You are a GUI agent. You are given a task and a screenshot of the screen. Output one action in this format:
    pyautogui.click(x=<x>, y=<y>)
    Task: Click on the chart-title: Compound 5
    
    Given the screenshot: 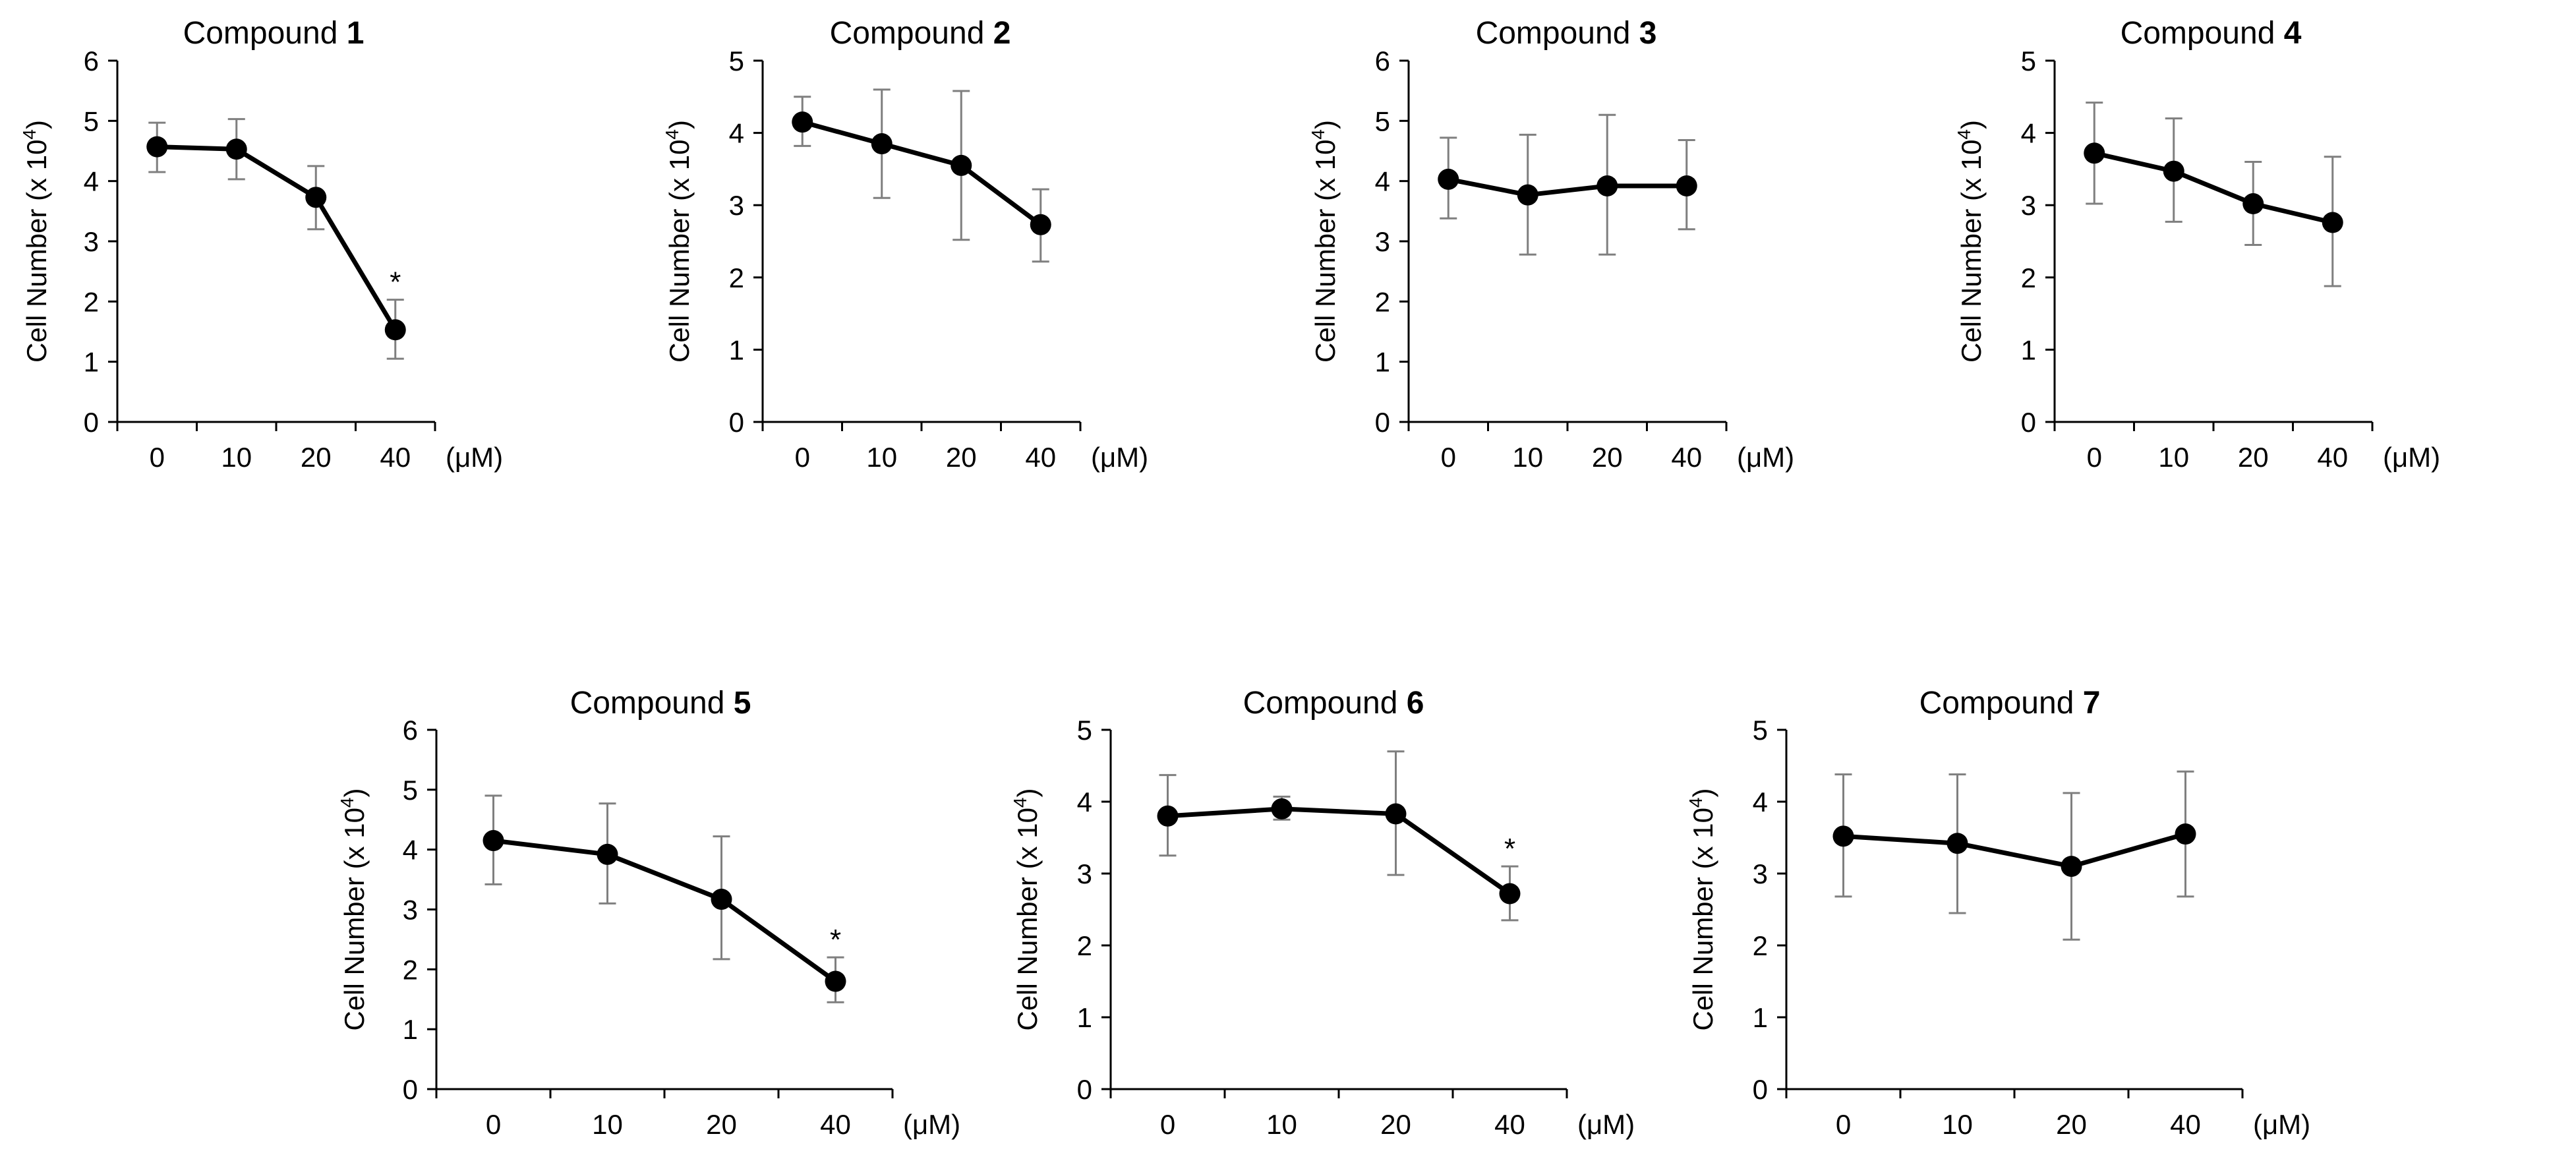 What is the action you would take?
    pyautogui.click(x=660, y=703)
    